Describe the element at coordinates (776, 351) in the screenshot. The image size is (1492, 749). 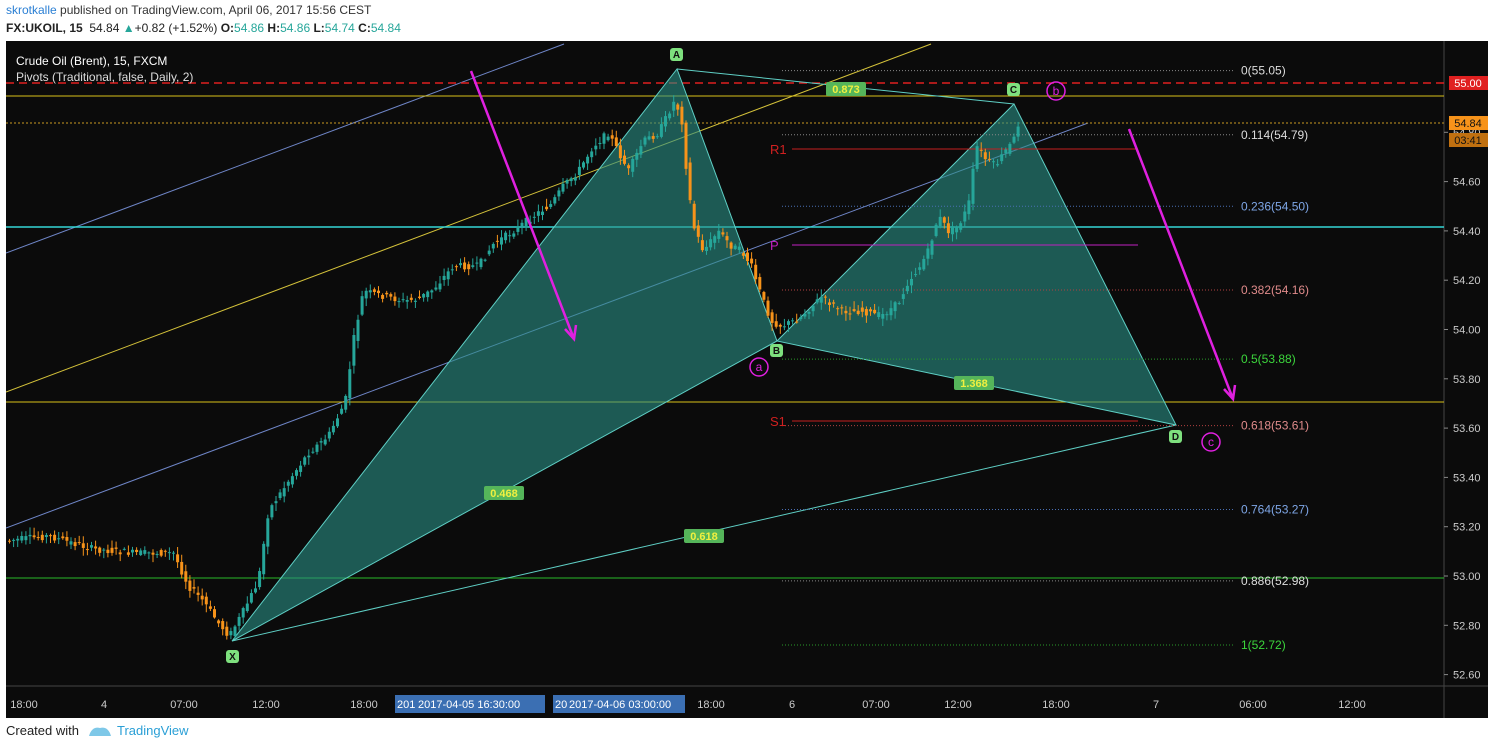
I see `point-b-label: B` at that location.